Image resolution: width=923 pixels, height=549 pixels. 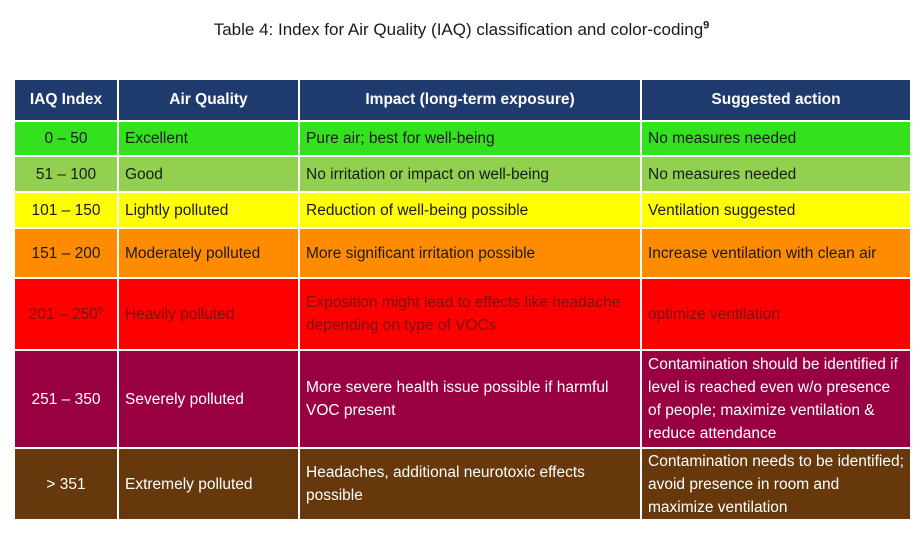 I want to click on impact-cell: Pure air; best for well-being, so click(x=470, y=139).